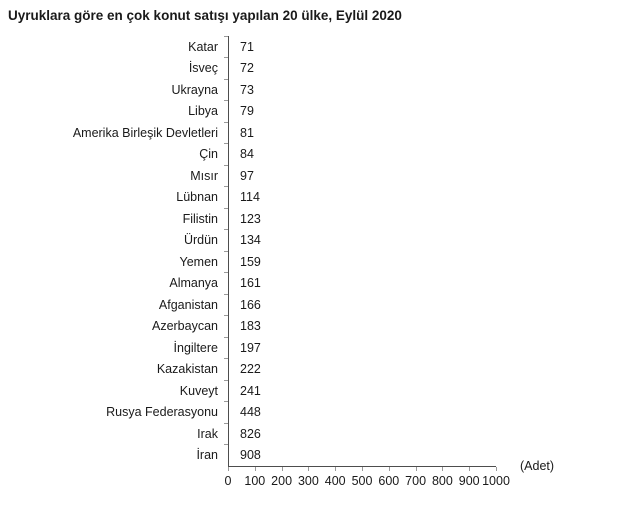 The height and width of the screenshot is (508, 640). What do you see at coordinates (195, 347) in the screenshot?
I see `country-label: İngiltere` at bounding box center [195, 347].